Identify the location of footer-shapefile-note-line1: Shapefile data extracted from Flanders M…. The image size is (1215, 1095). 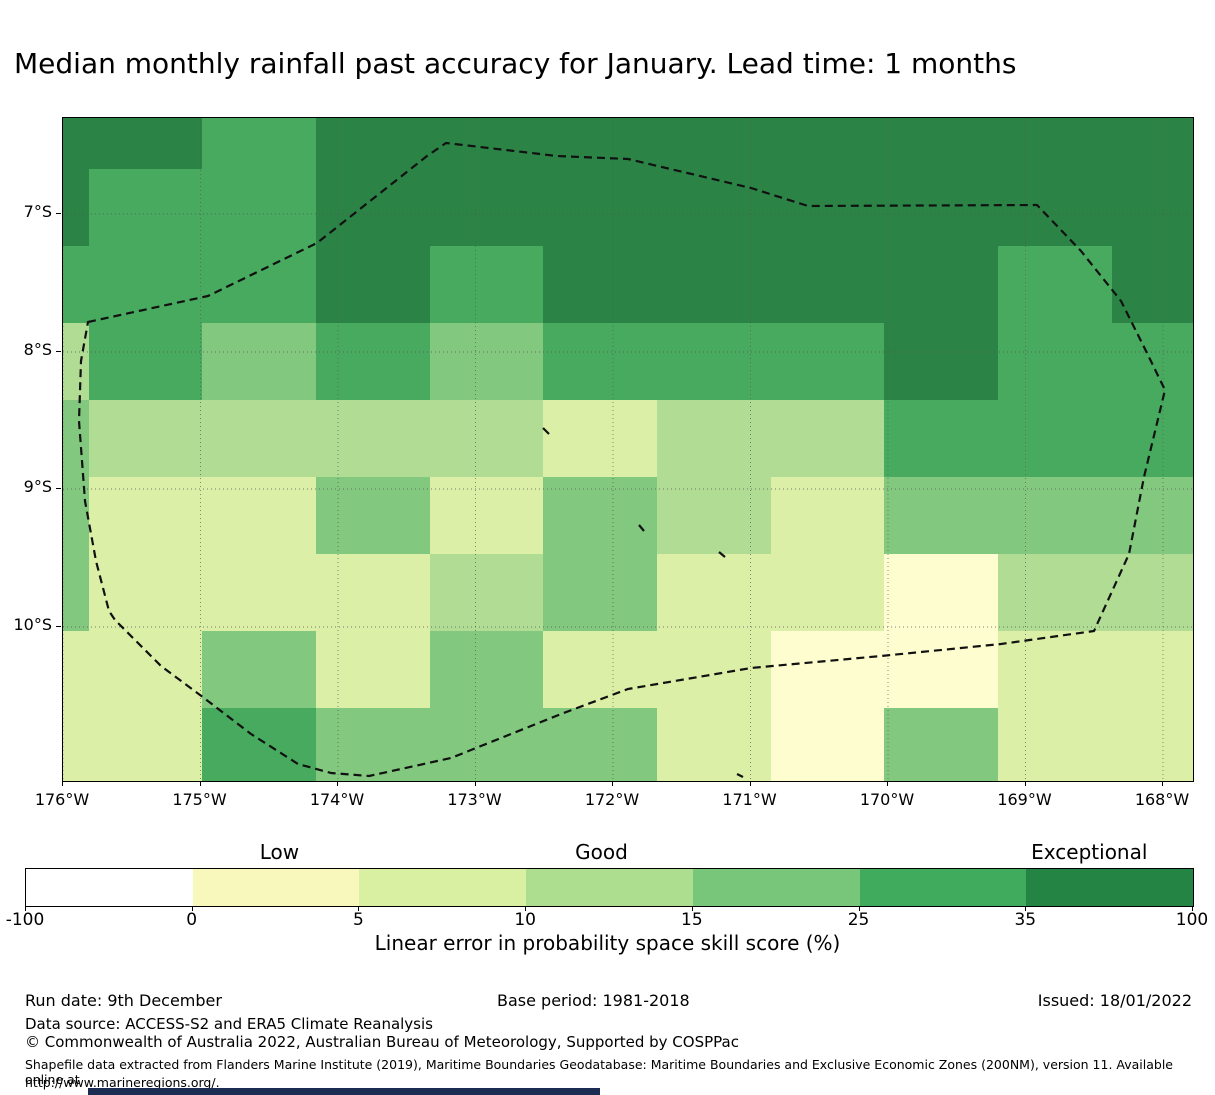
(599, 1072).